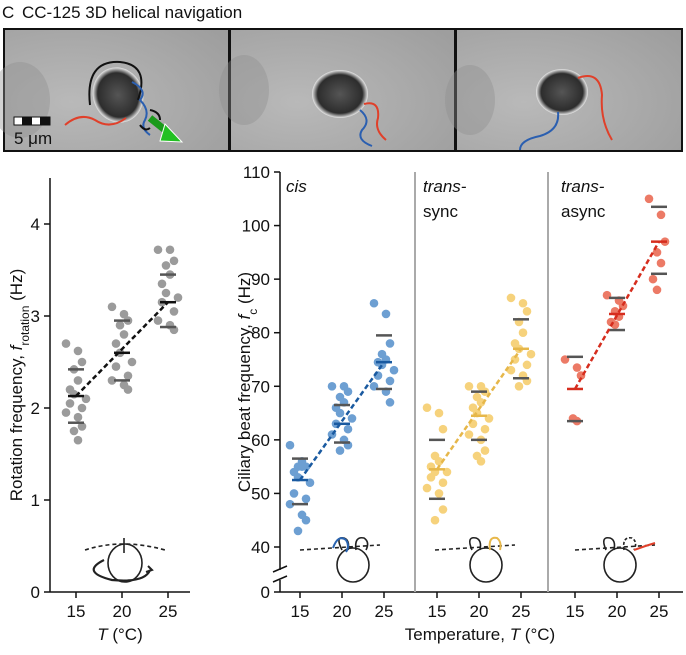 Image resolution: width=686 pixels, height=655 pixels. I want to click on y-tick-label: 2, so click(35, 408).